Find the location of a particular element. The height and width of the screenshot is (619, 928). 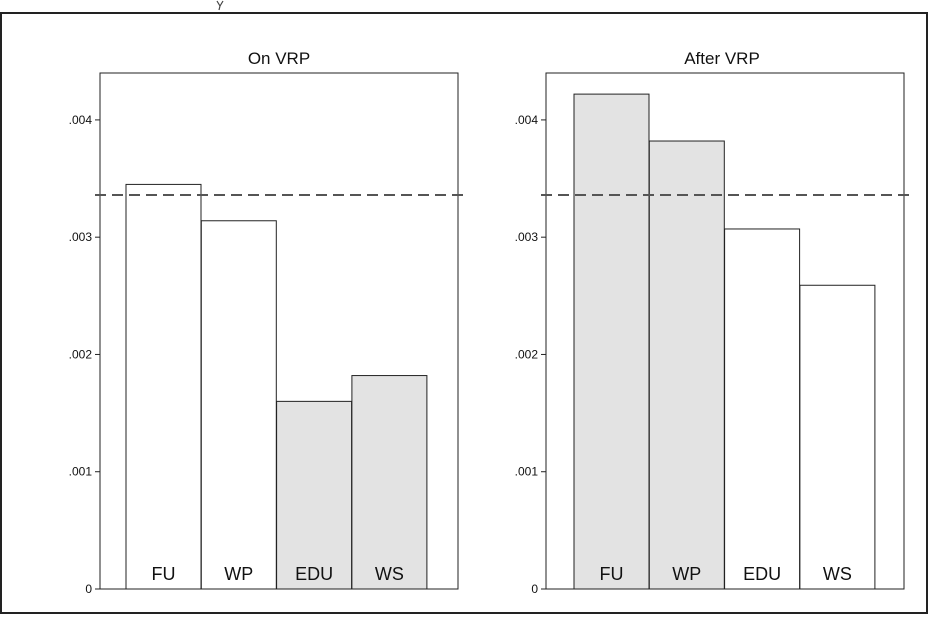

panel-title: On VRP is located at coordinates (279, 58).